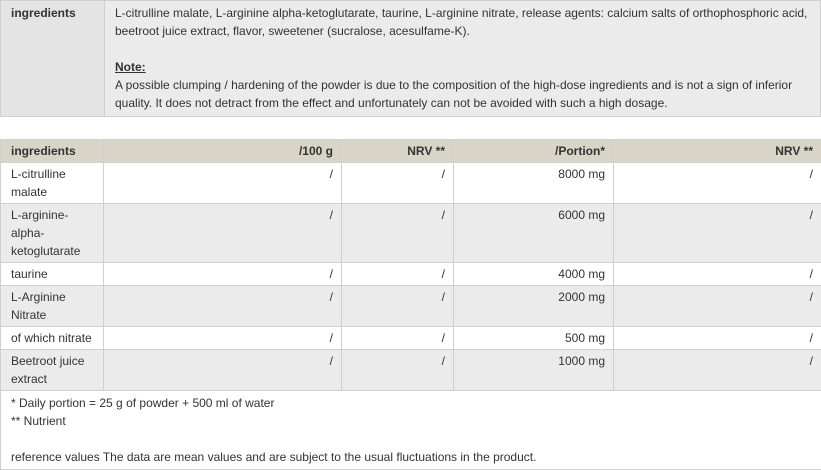 This screenshot has width=821, height=470. I want to click on footnote-nutrient: ** Nutrient, so click(411, 421).